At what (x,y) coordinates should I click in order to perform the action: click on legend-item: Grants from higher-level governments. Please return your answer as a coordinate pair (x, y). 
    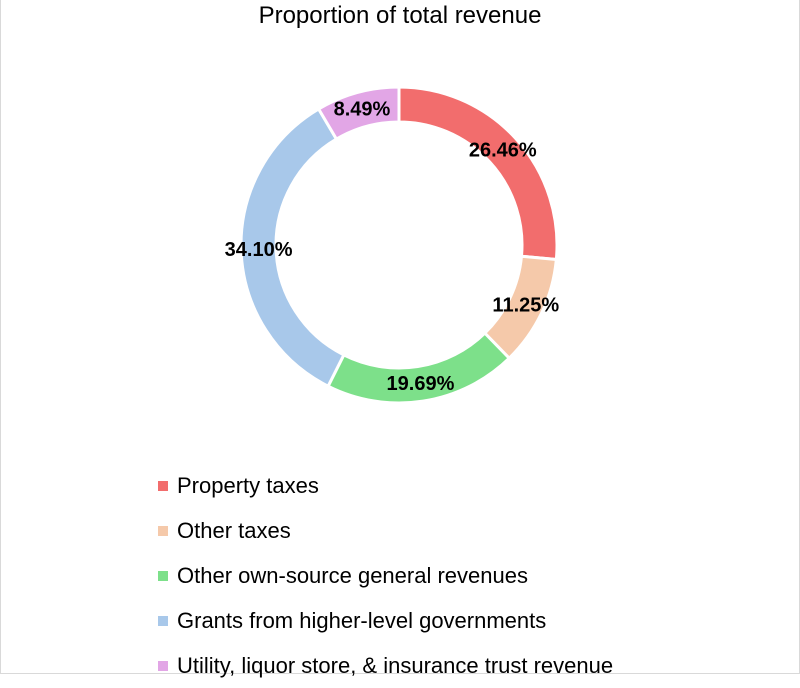
    Looking at the image, I should click on (385, 620).